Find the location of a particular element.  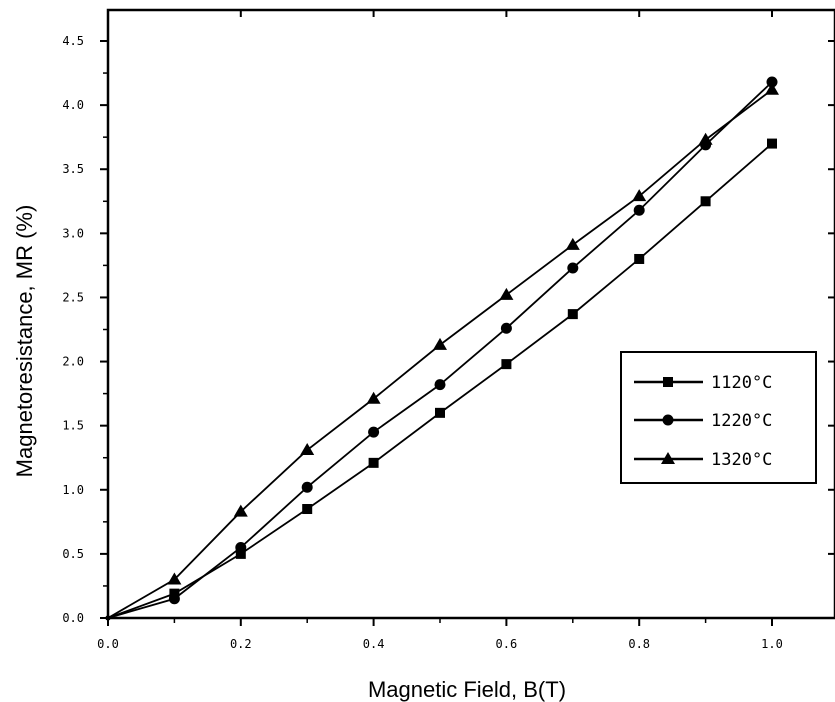

x-tick-label: 0.0 is located at coordinates (108, 644).